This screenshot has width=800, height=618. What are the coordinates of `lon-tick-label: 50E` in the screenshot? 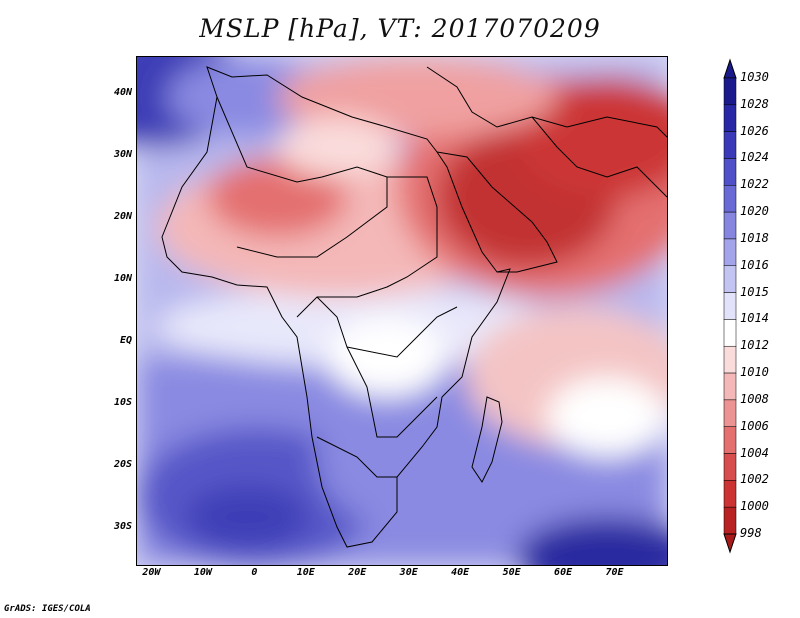 It's located at (511, 572).